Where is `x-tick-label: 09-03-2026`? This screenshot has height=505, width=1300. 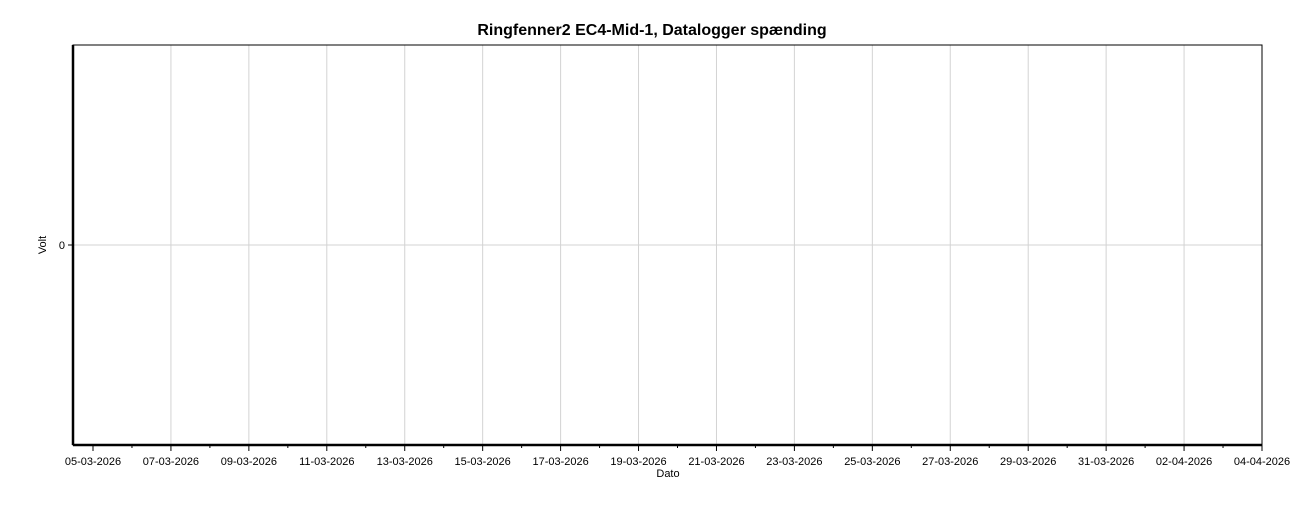
x-tick-label: 09-03-2026 is located at coordinates (249, 462).